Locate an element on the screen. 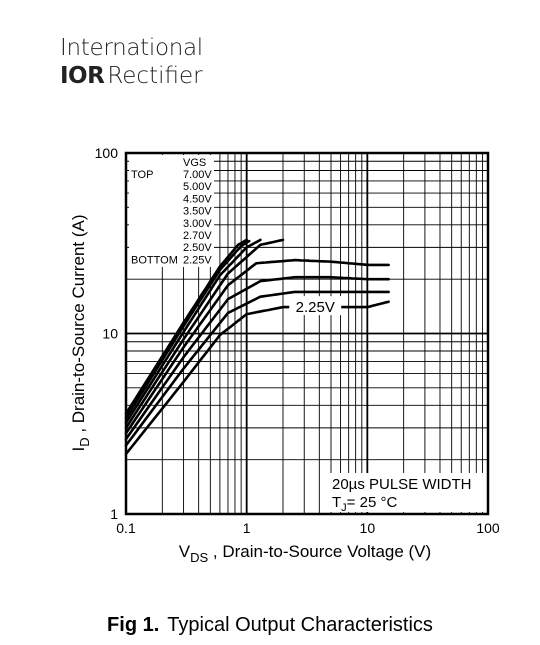  legend-entry: 2.70V is located at coordinates (197, 236).